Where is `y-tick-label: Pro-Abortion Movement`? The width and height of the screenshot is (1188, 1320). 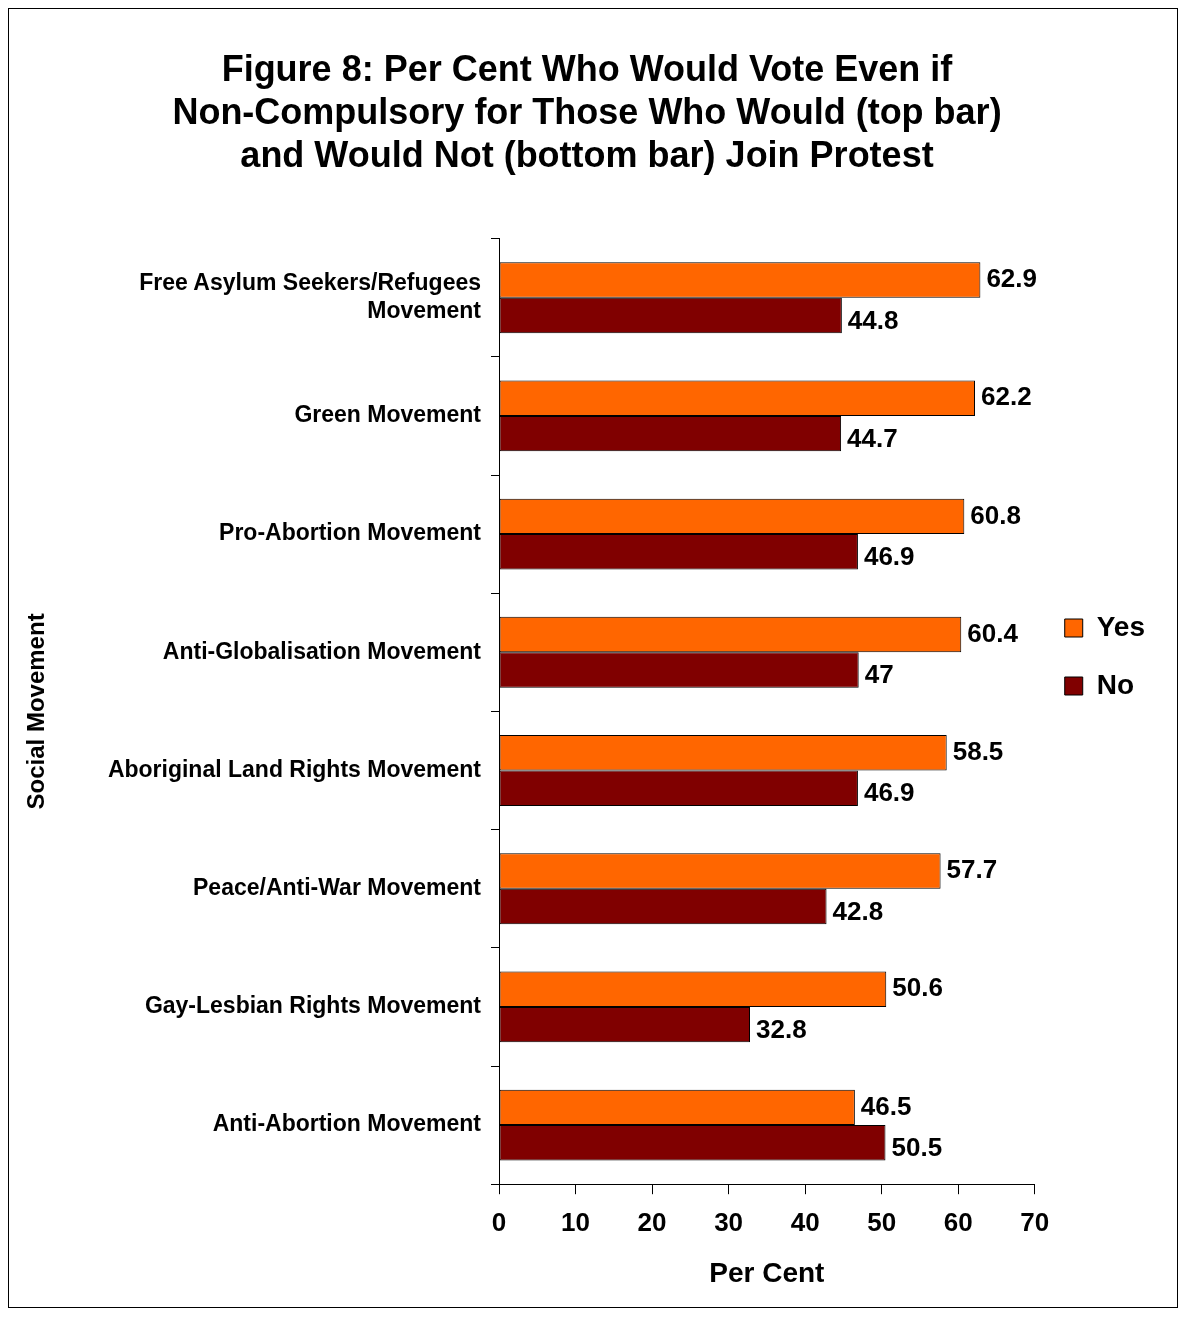
y-tick-label: Pro-Abortion Movement is located at coordinates (350, 532).